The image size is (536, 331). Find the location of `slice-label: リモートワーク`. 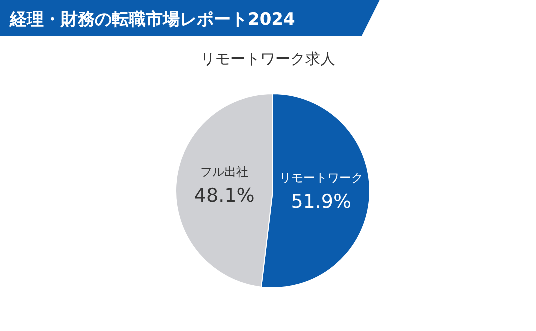

slice-label: リモートワーク is located at coordinates (321, 177).